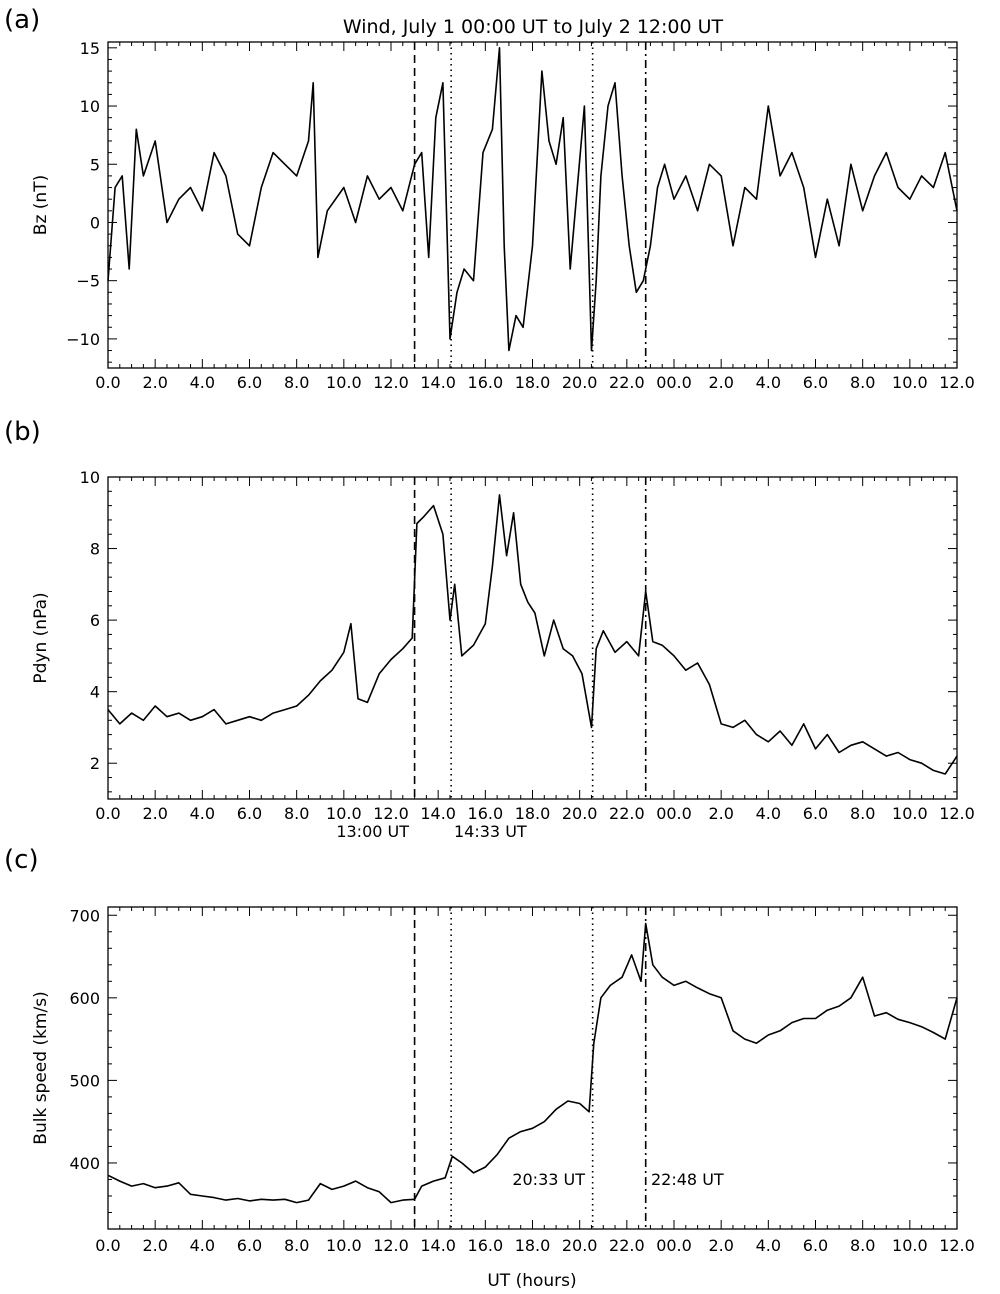  I want to click on event-lines-a, so click(530, 205).